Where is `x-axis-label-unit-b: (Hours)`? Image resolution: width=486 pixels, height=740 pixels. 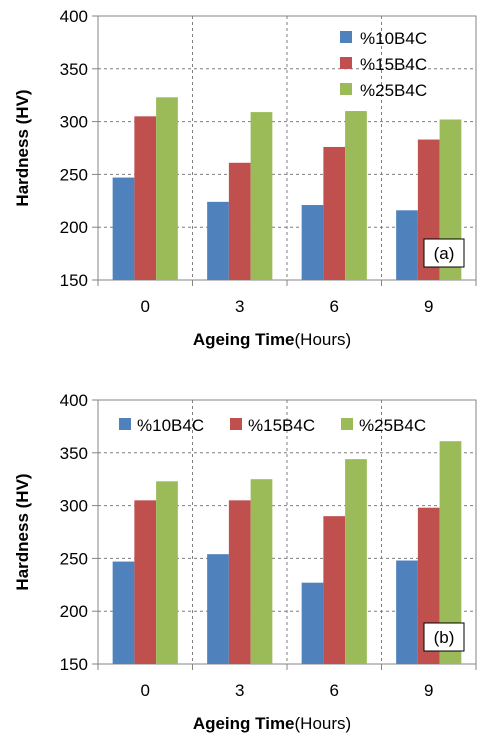 x-axis-label-unit-b: (Hours) is located at coordinates (323, 723).